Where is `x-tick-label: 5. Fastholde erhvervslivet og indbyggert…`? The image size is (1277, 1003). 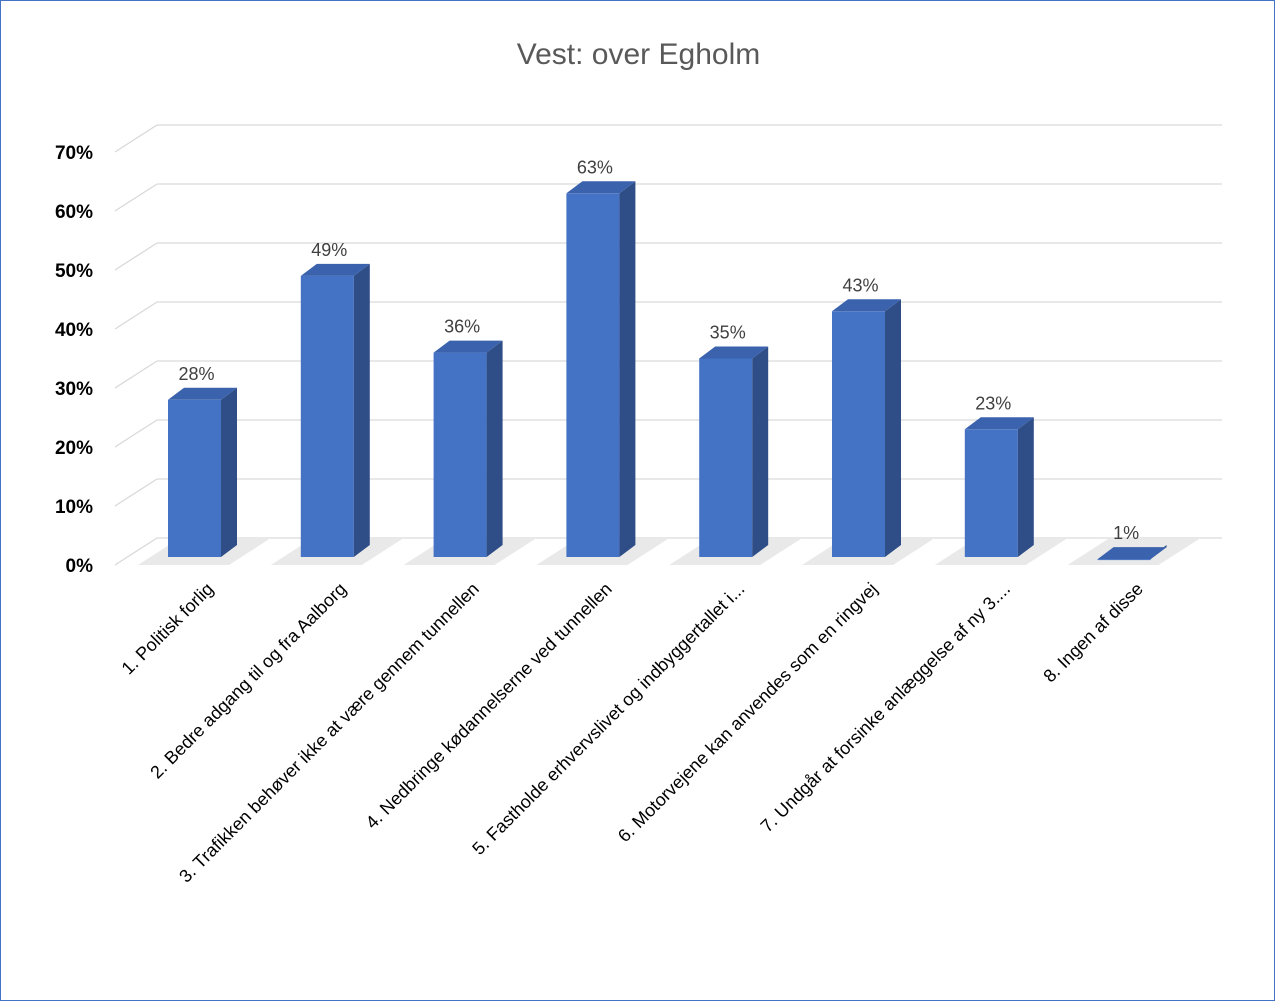 x-tick-label: 5. Fastholde erhvervslivet og indbyggert… is located at coordinates (608, 719).